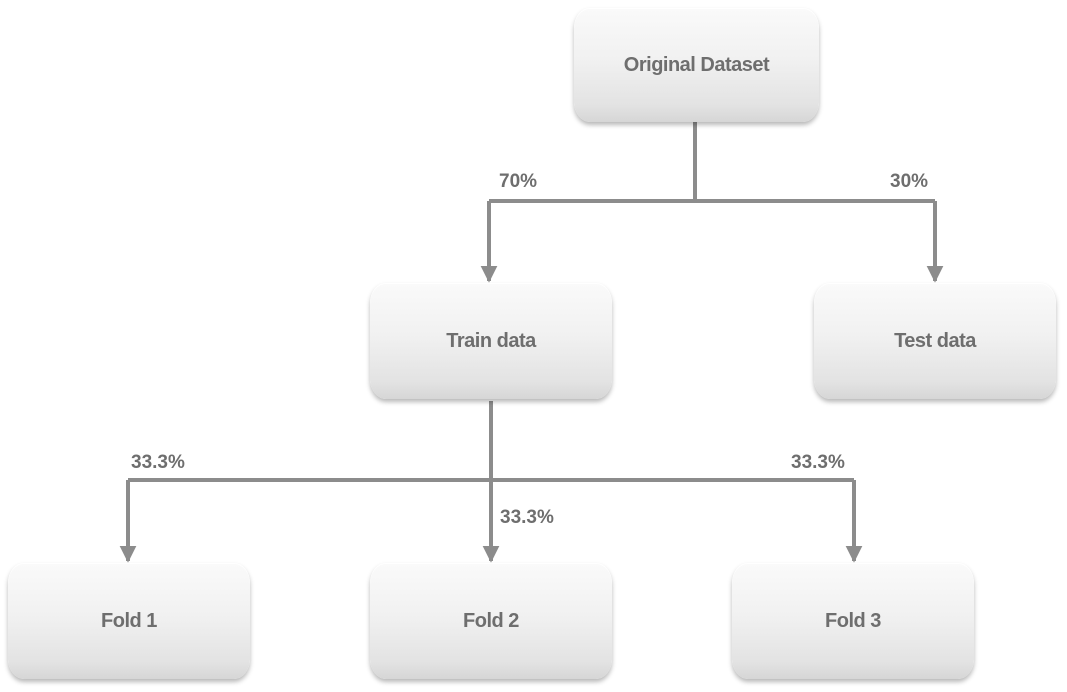 Image resolution: width=1067 pixels, height=692 pixels. I want to click on node-fold-3-label: Fold 3, so click(853, 620).